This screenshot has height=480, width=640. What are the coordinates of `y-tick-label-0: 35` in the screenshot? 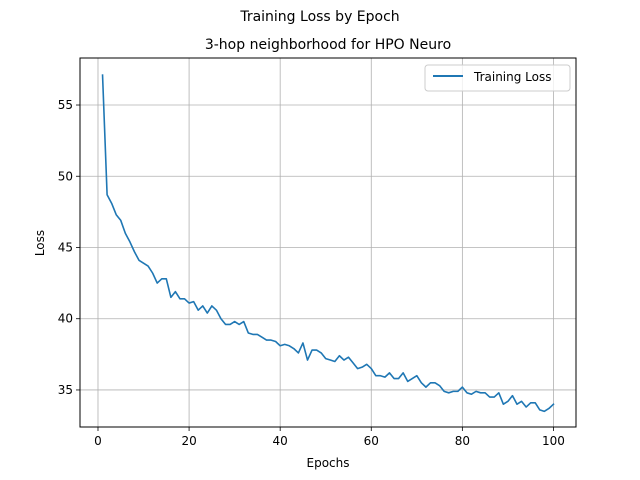 It's located at (65, 390).